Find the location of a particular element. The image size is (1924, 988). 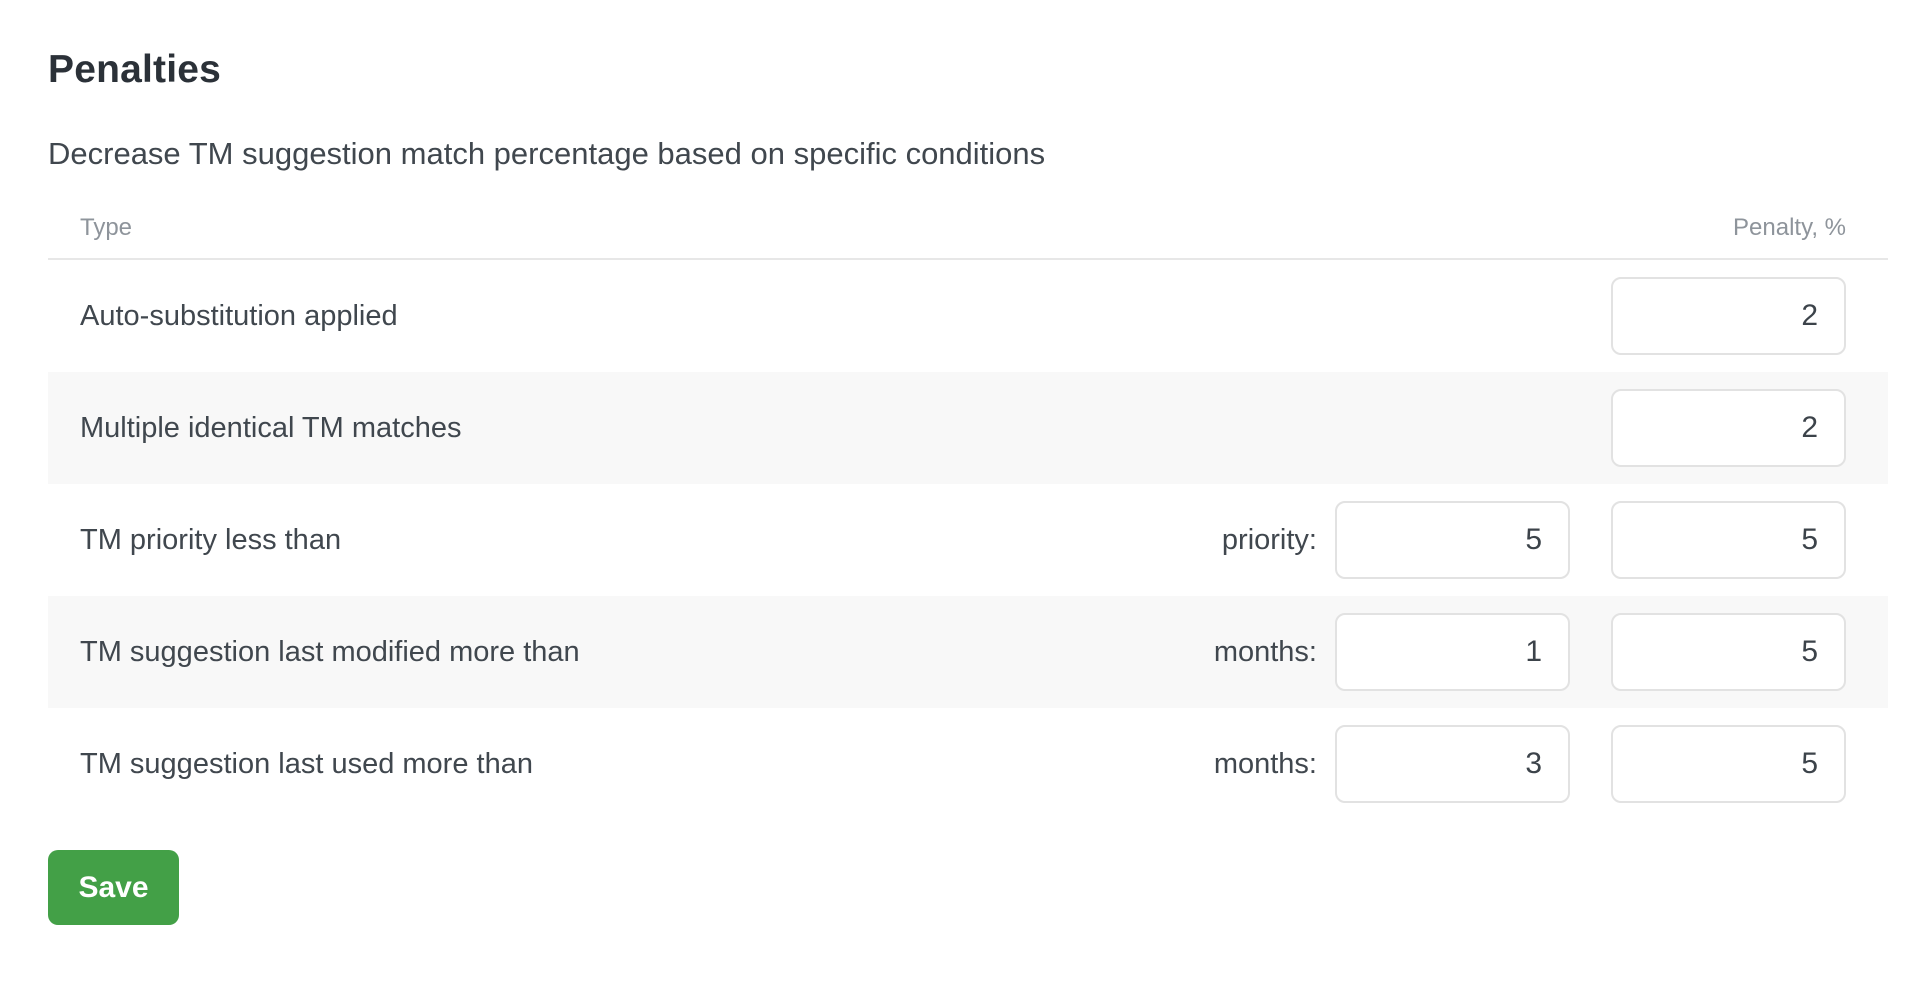

condition-label: priority: is located at coordinates (1269, 539).